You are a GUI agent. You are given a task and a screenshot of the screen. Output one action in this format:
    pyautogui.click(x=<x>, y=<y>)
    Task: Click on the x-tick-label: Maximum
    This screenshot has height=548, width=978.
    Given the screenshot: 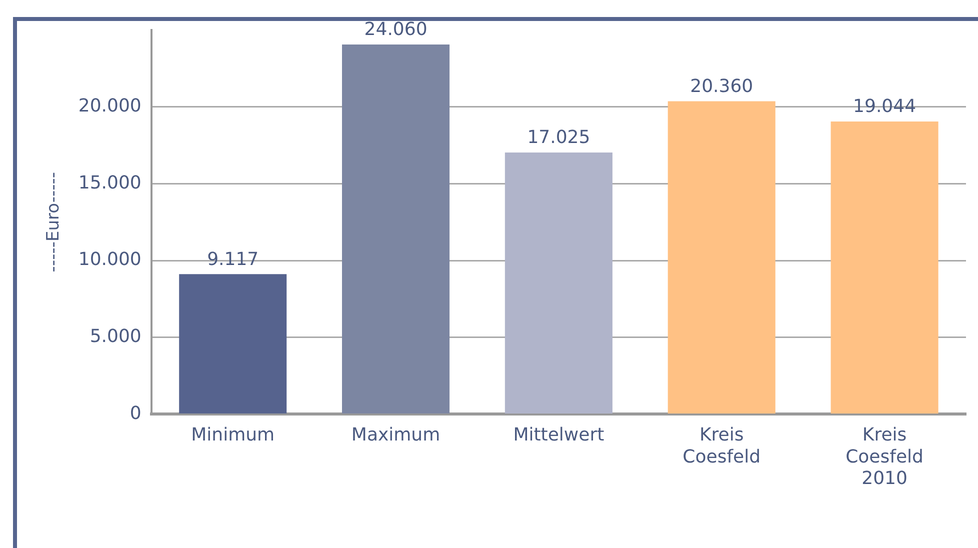 What is the action you would take?
    pyautogui.click(x=395, y=435)
    